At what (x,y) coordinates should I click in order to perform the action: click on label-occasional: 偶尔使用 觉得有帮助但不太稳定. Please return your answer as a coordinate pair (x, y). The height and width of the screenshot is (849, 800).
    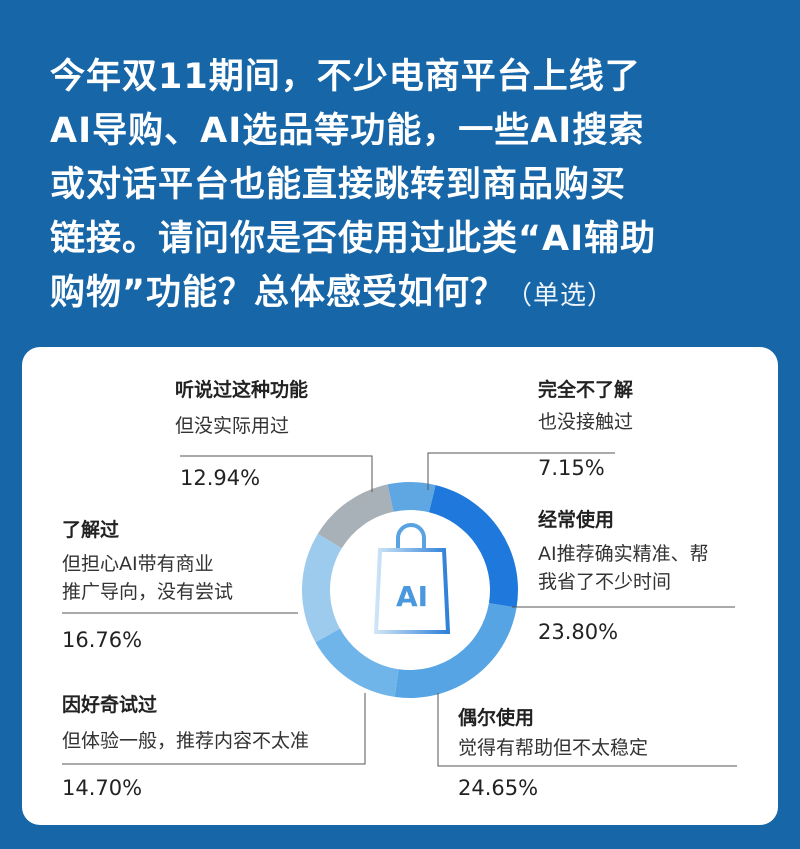
    Looking at the image, I should click on (553, 733).